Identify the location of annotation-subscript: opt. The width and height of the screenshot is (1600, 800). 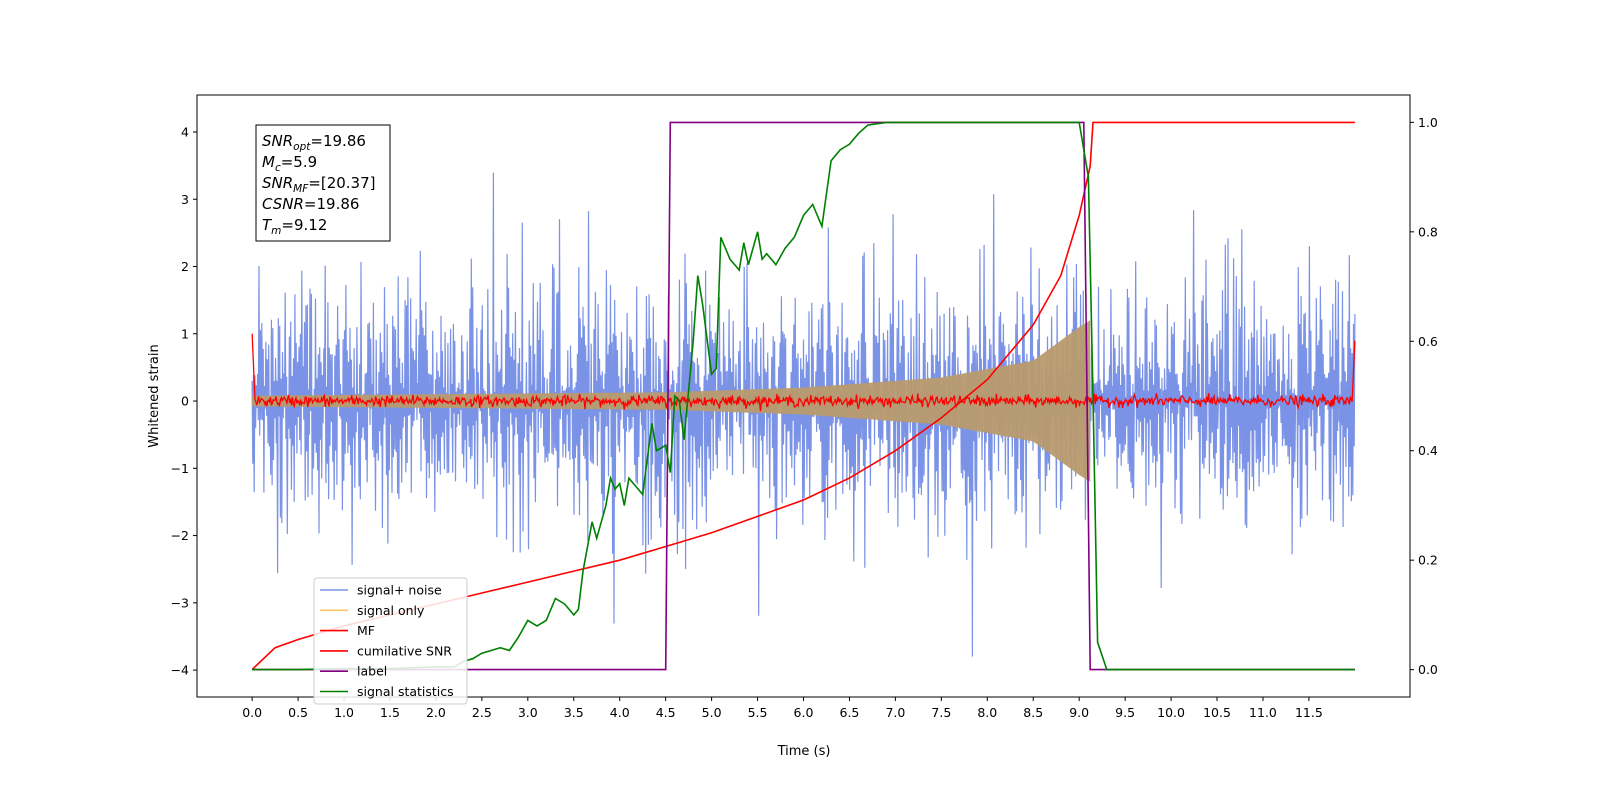
(302, 147).